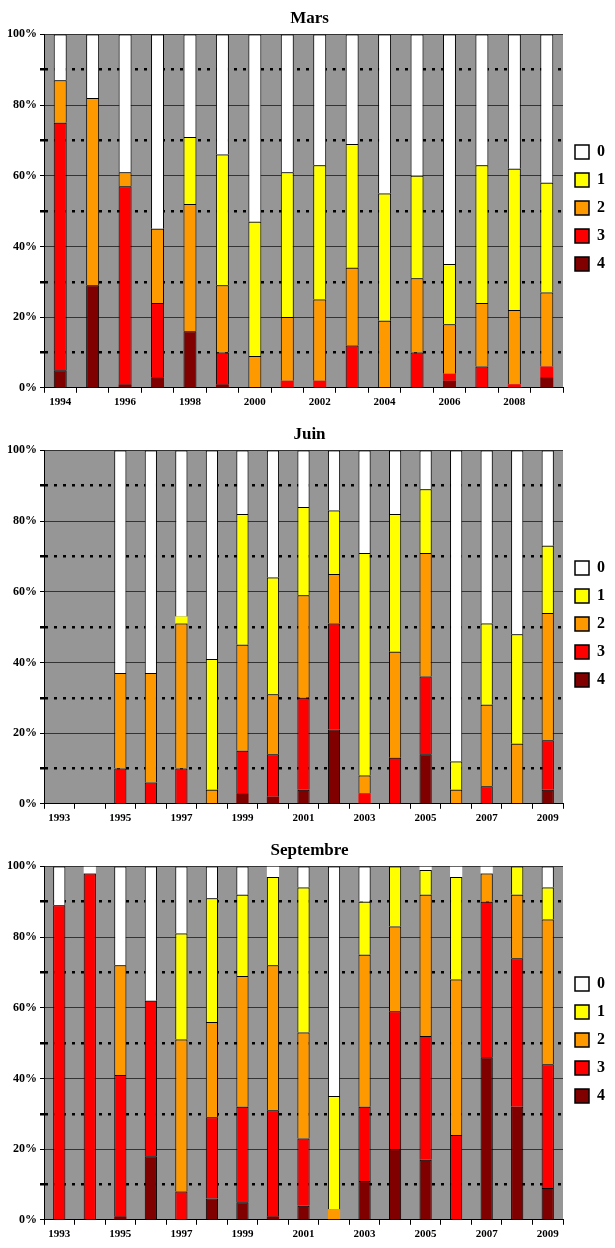 The width and height of the screenshot is (615, 1248). Describe the element at coordinates (514, 401) in the screenshot. I see `x-tick-label: 2008` at that location.